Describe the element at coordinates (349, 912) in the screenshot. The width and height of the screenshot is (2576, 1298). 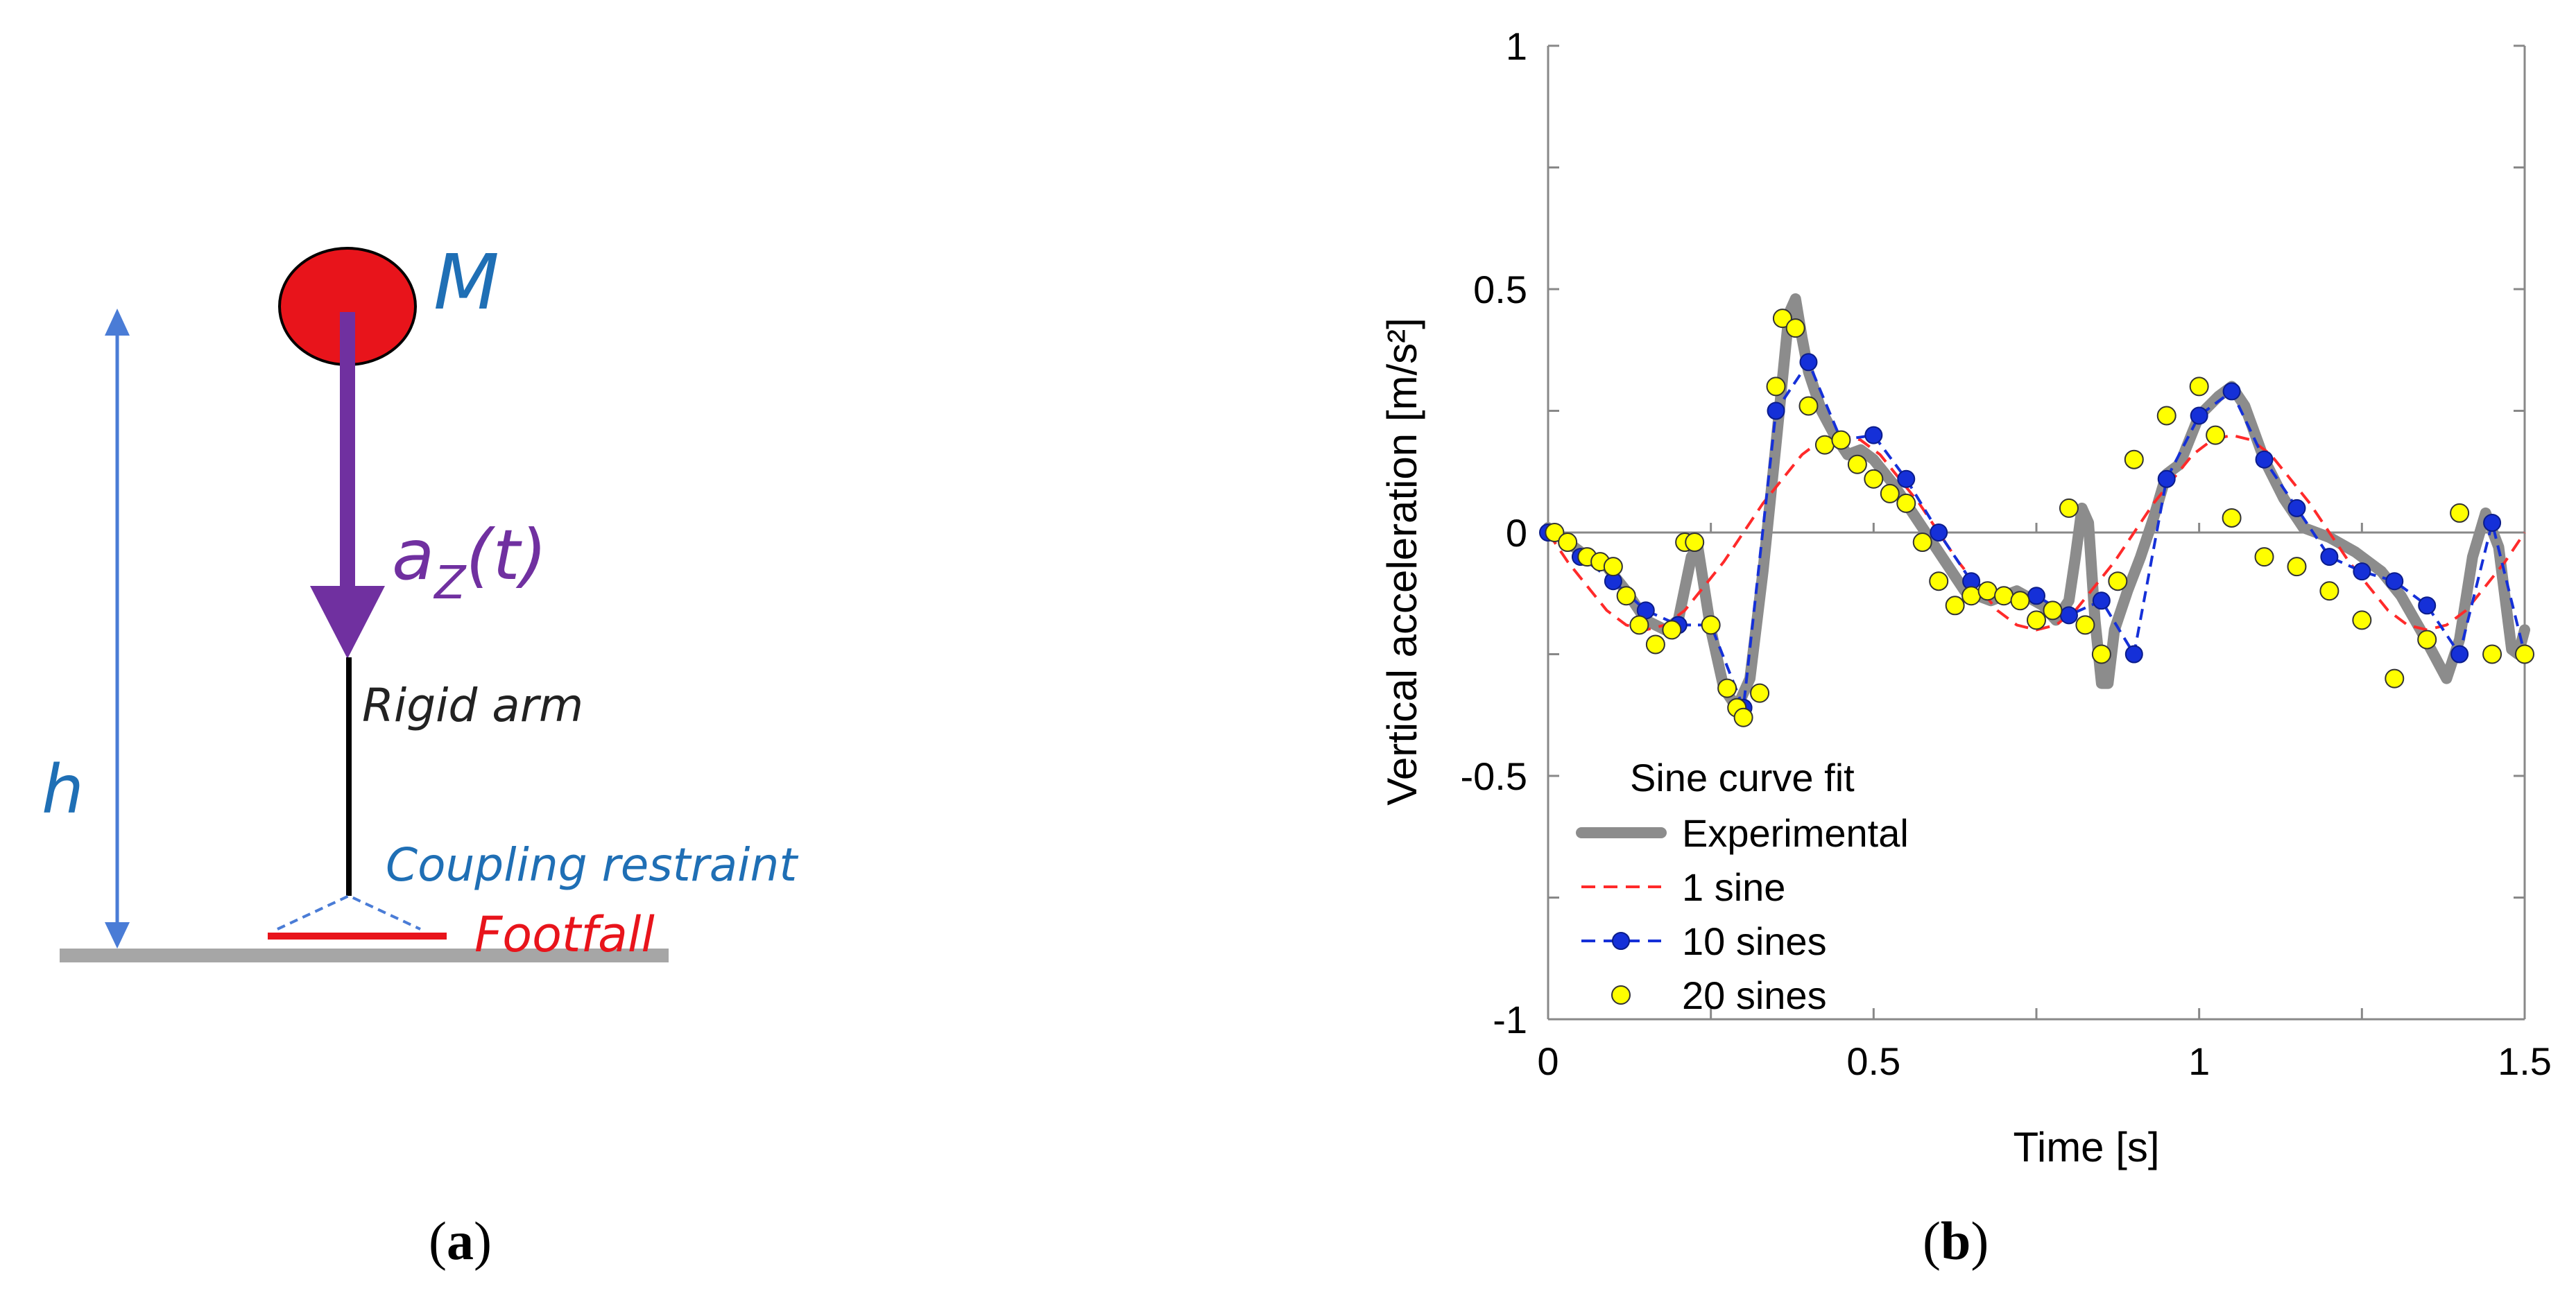
I see `coupling-restraint-triangle` at that location.